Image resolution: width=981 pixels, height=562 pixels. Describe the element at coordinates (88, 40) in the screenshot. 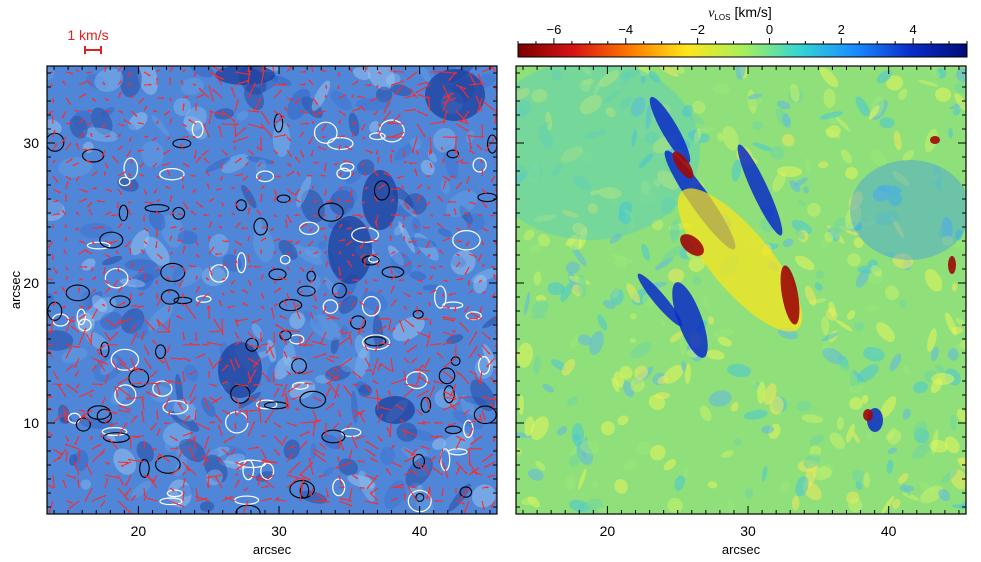

I see `velocity-scale: 1 km/s` at that location.